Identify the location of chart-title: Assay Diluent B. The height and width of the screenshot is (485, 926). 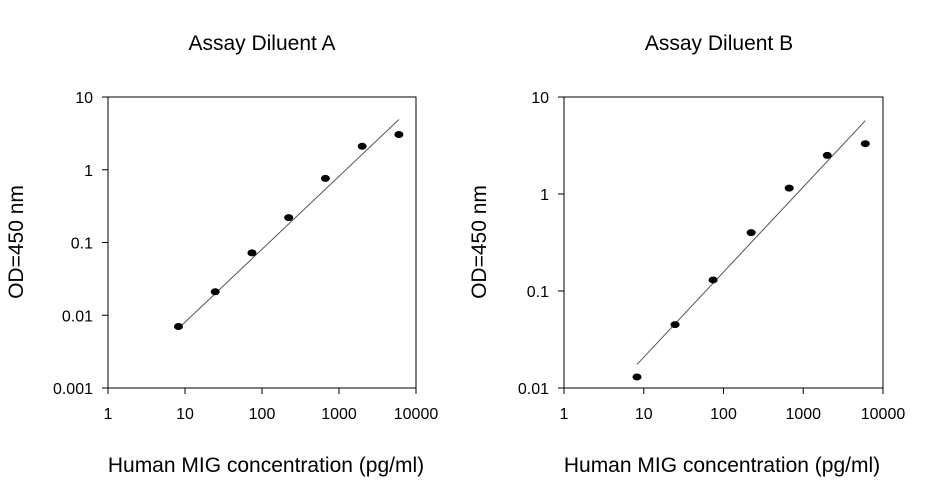
(719, 43).